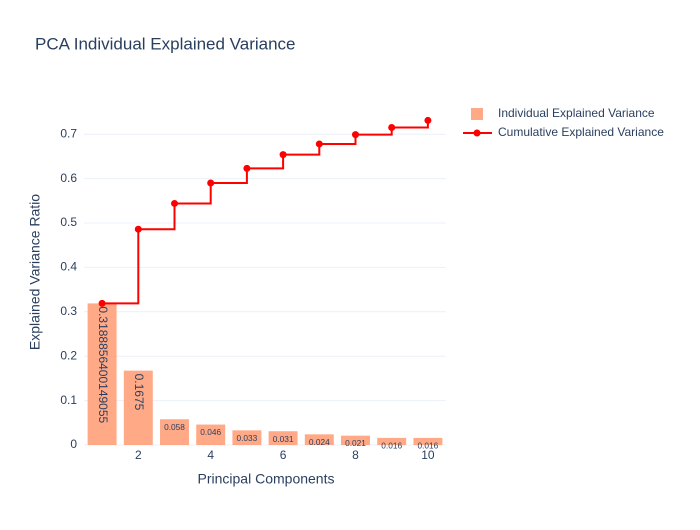  Describe the element at coordinates (68, 400) in the screenshot. I see `y-tick-label: 0.1` at that location.